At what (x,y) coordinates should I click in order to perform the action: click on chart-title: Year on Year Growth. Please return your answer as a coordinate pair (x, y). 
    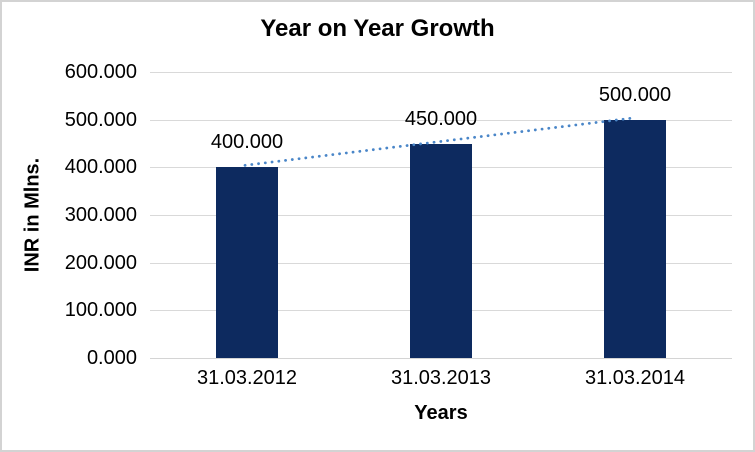
    Looking at the image, I should click on (377, 28).